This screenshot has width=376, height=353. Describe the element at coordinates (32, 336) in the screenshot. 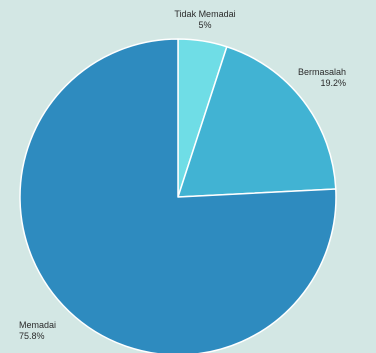

I see `slice-label-value: 75.8%` at that location.